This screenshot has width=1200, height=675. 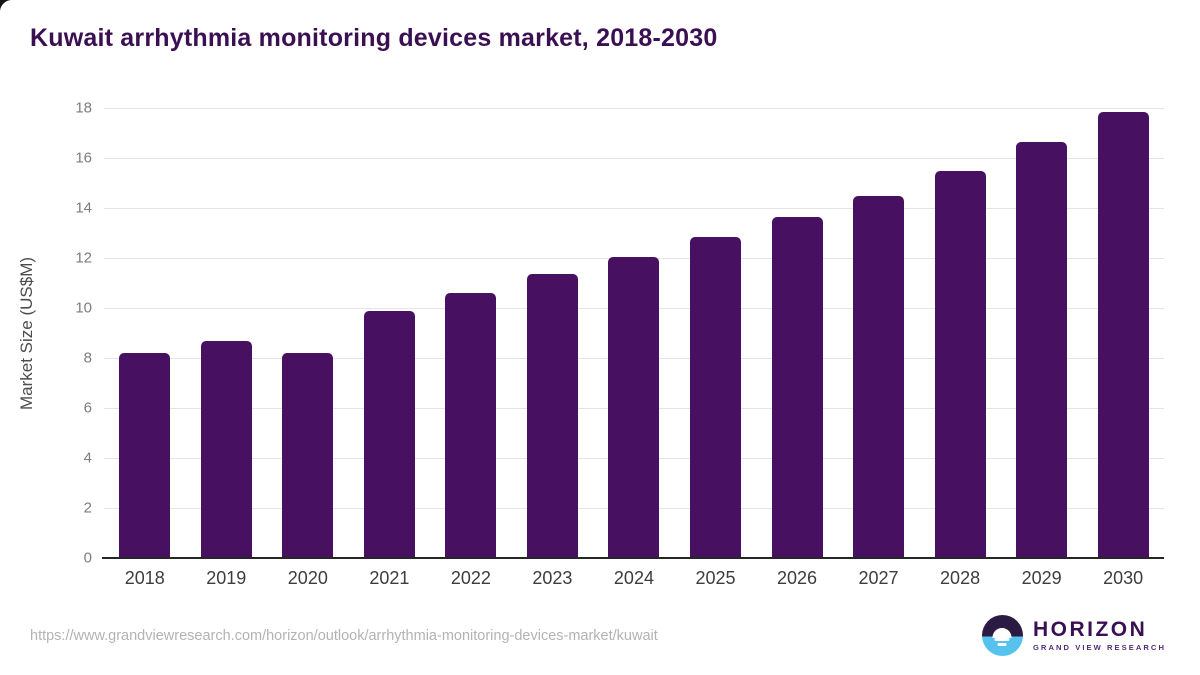 What do you see at coordinates (1002, 632) in the screenshot?
I see `sun-glyph` at bounding box center [1002, 632].